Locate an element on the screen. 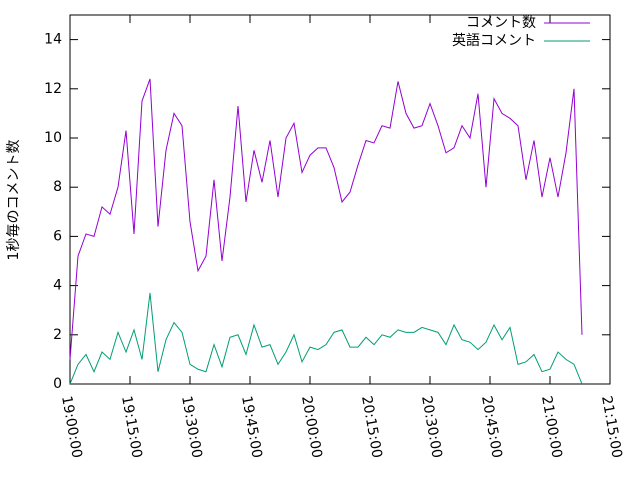 The height and width of the screenshot is (480, 640). y-tick-label: 10 is located at coordinates (53, 138).